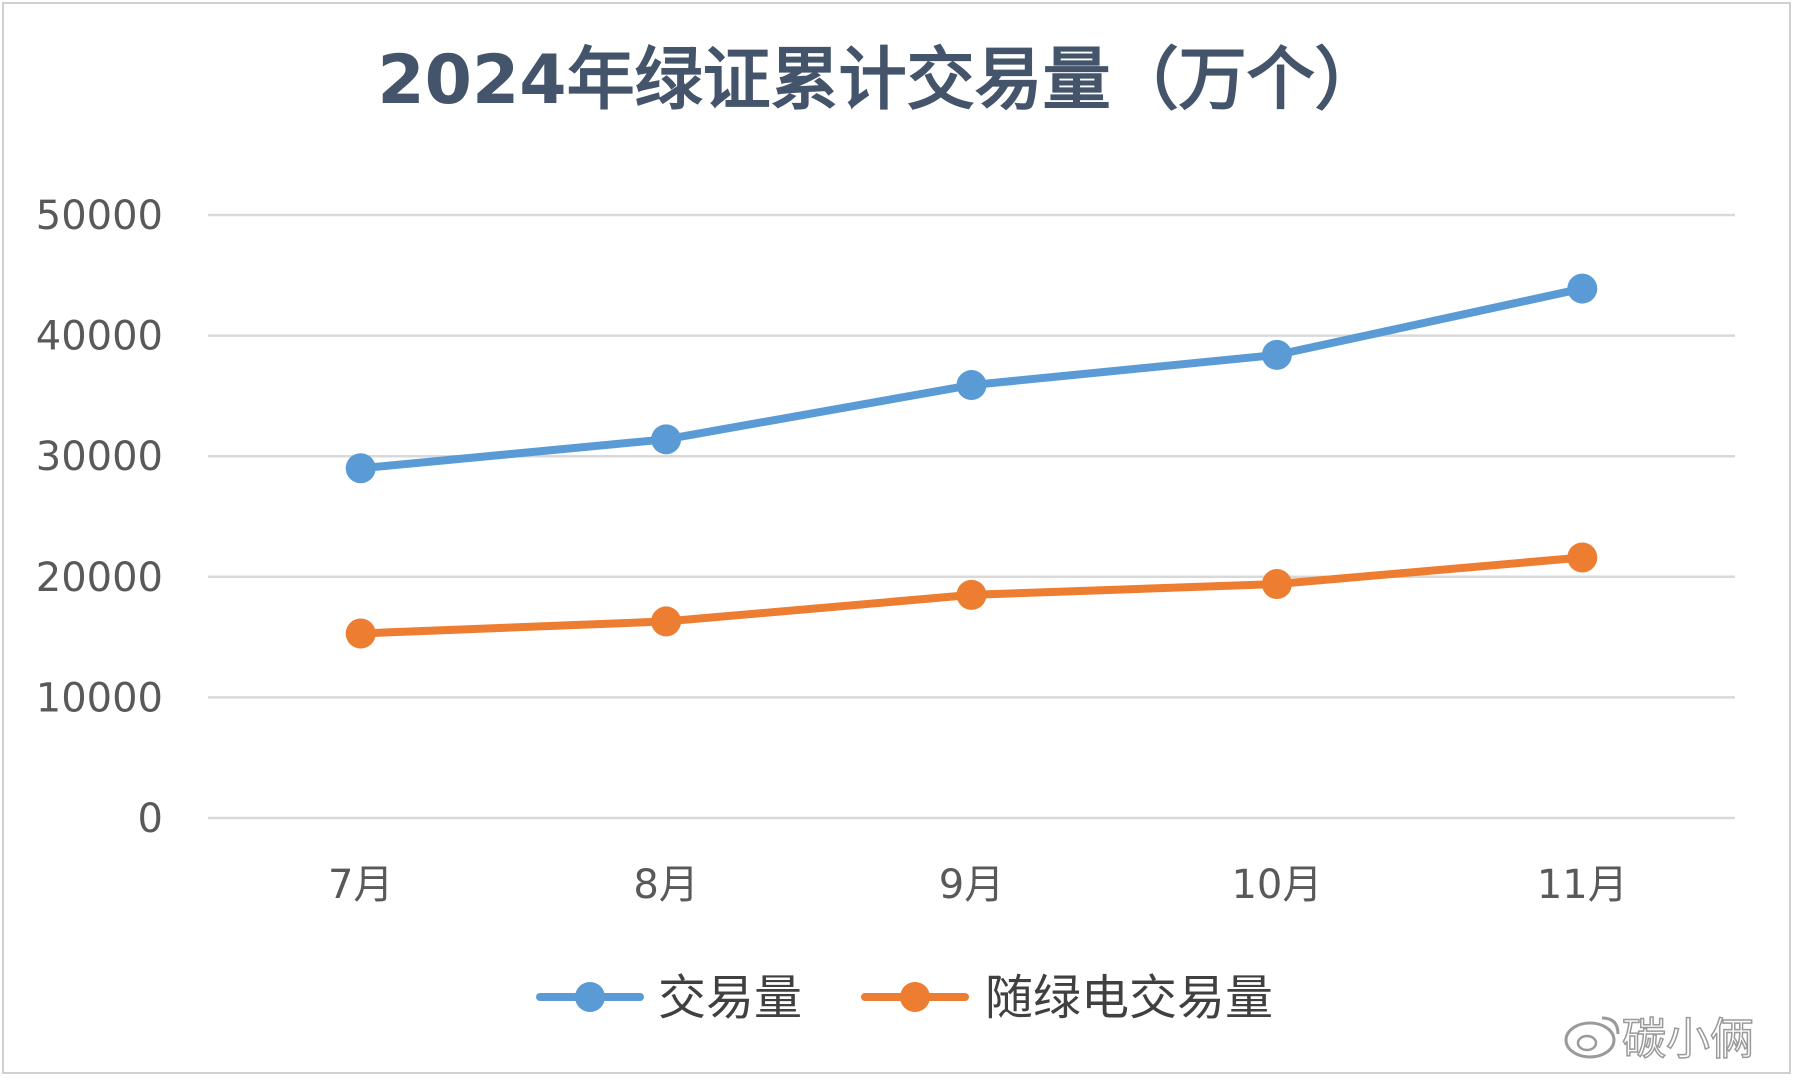 This screenshot has height=1080, width=1797. Describe the element at coordinates (879, 80) in the screenshot. I see `chart-title: 2024年绿证累计交易量（万个）` at that location.